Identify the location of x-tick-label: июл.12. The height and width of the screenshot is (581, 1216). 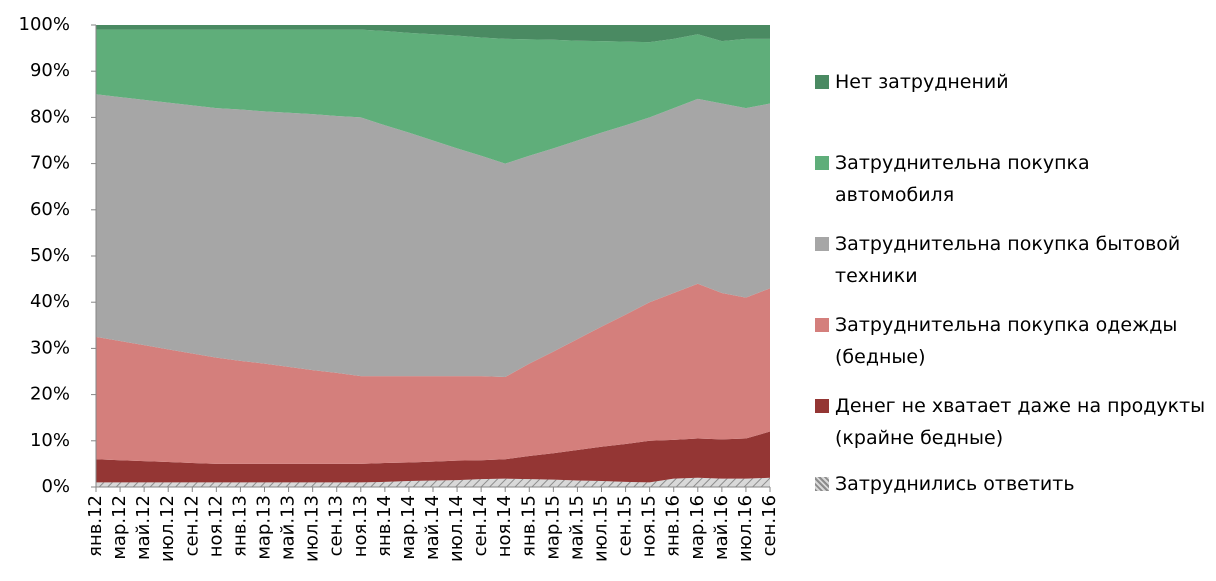
(167, 528).